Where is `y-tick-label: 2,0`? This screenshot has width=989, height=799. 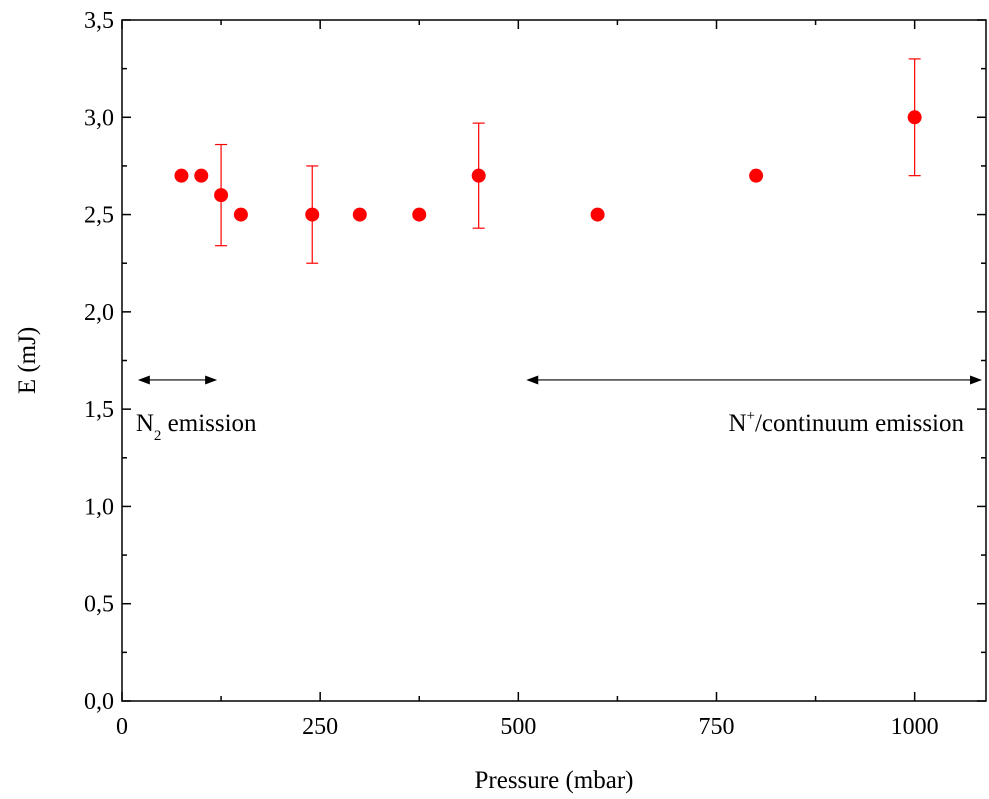
y-tick-label: 2,0 is located at coordinates (99, 313).